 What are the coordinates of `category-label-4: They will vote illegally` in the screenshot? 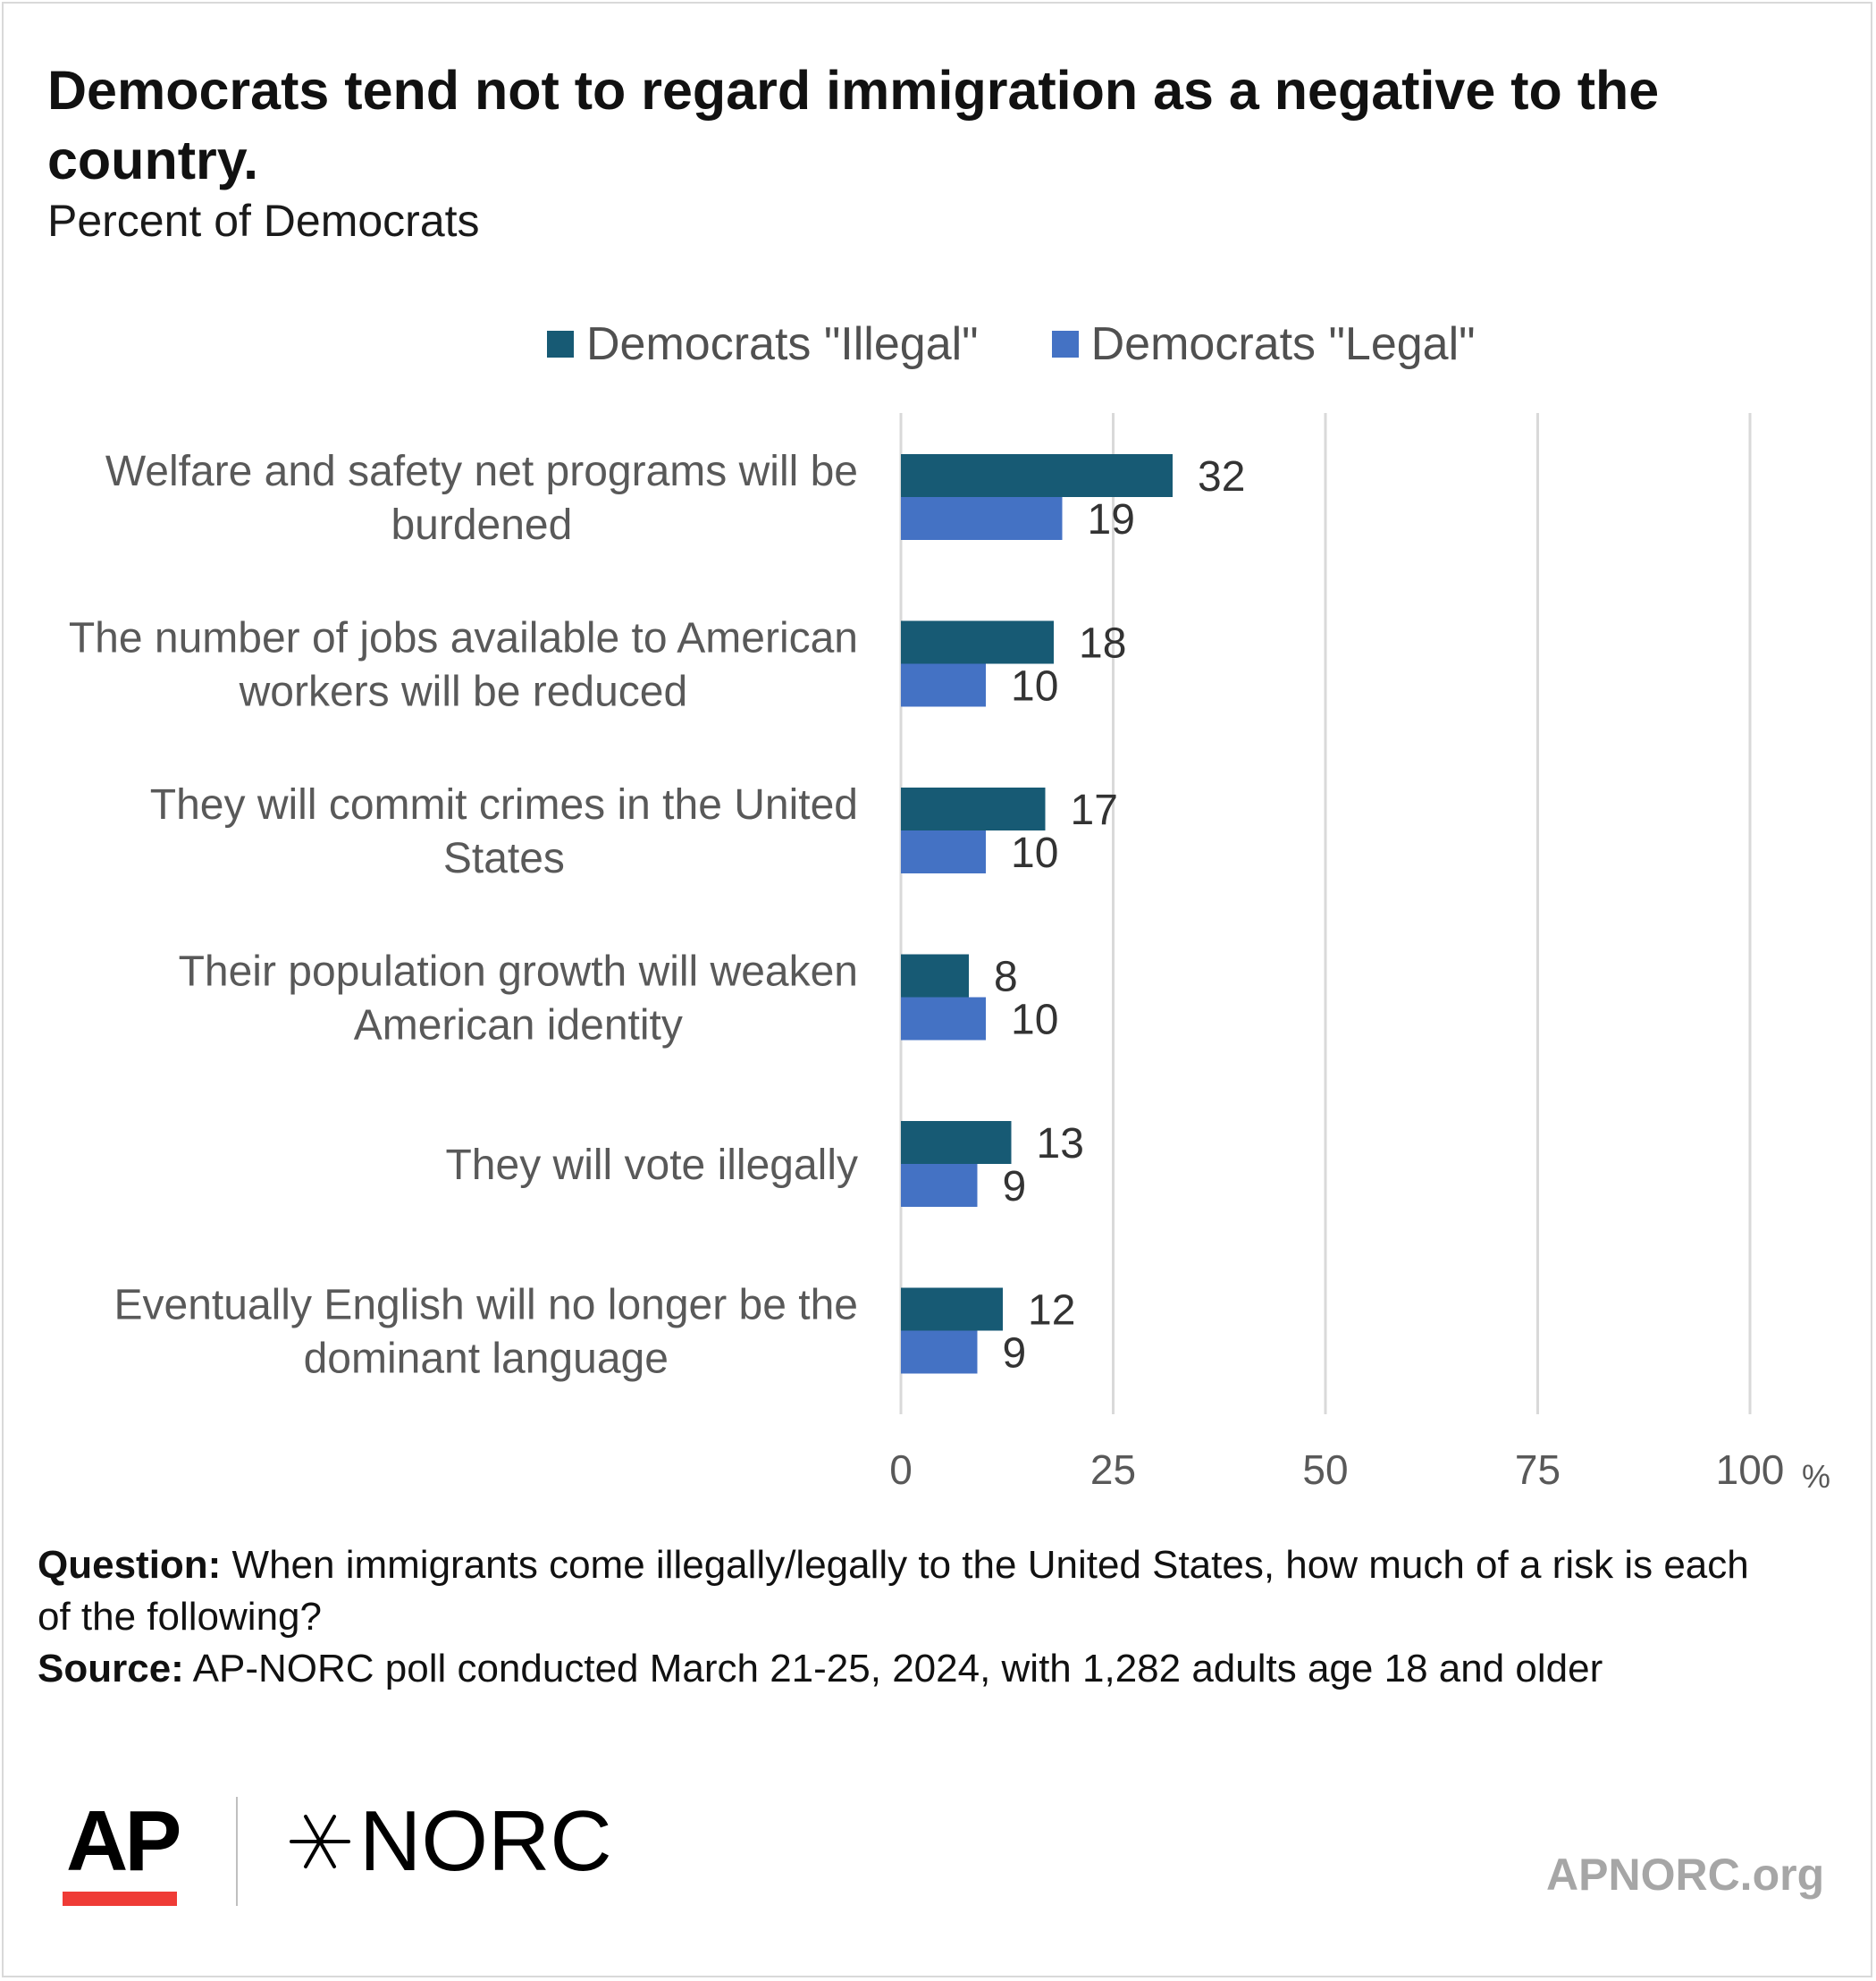 It's located at (652, 1165).